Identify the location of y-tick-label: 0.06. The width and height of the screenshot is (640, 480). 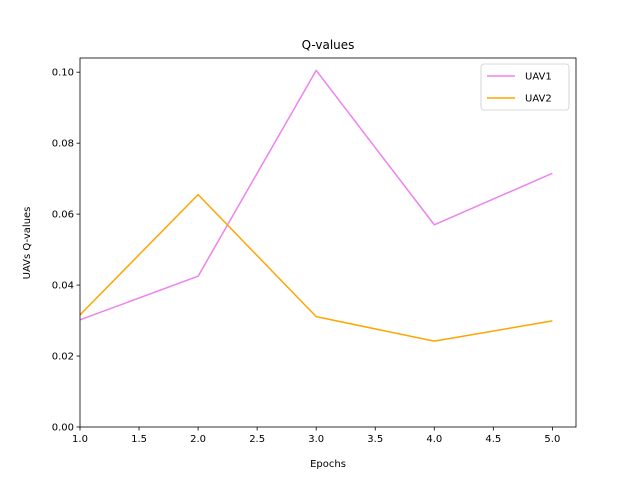
(63, 215).